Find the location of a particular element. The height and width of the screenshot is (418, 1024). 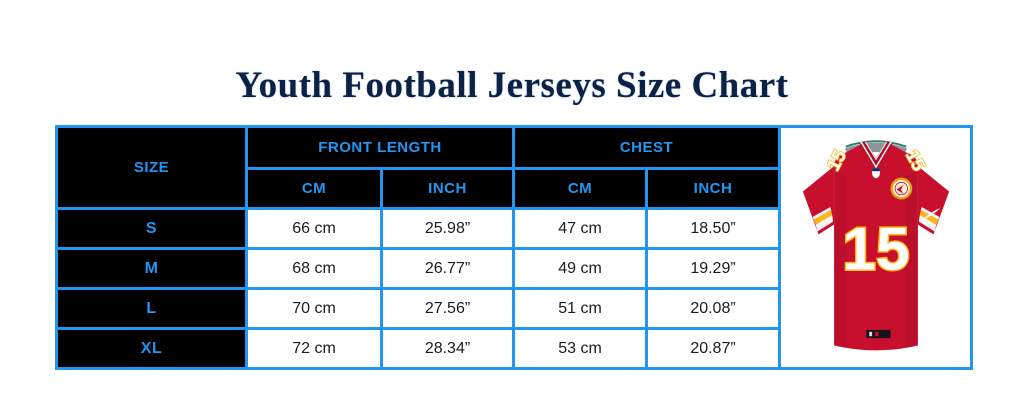

jock-tag-red-box is located at coordinates (876, 333).